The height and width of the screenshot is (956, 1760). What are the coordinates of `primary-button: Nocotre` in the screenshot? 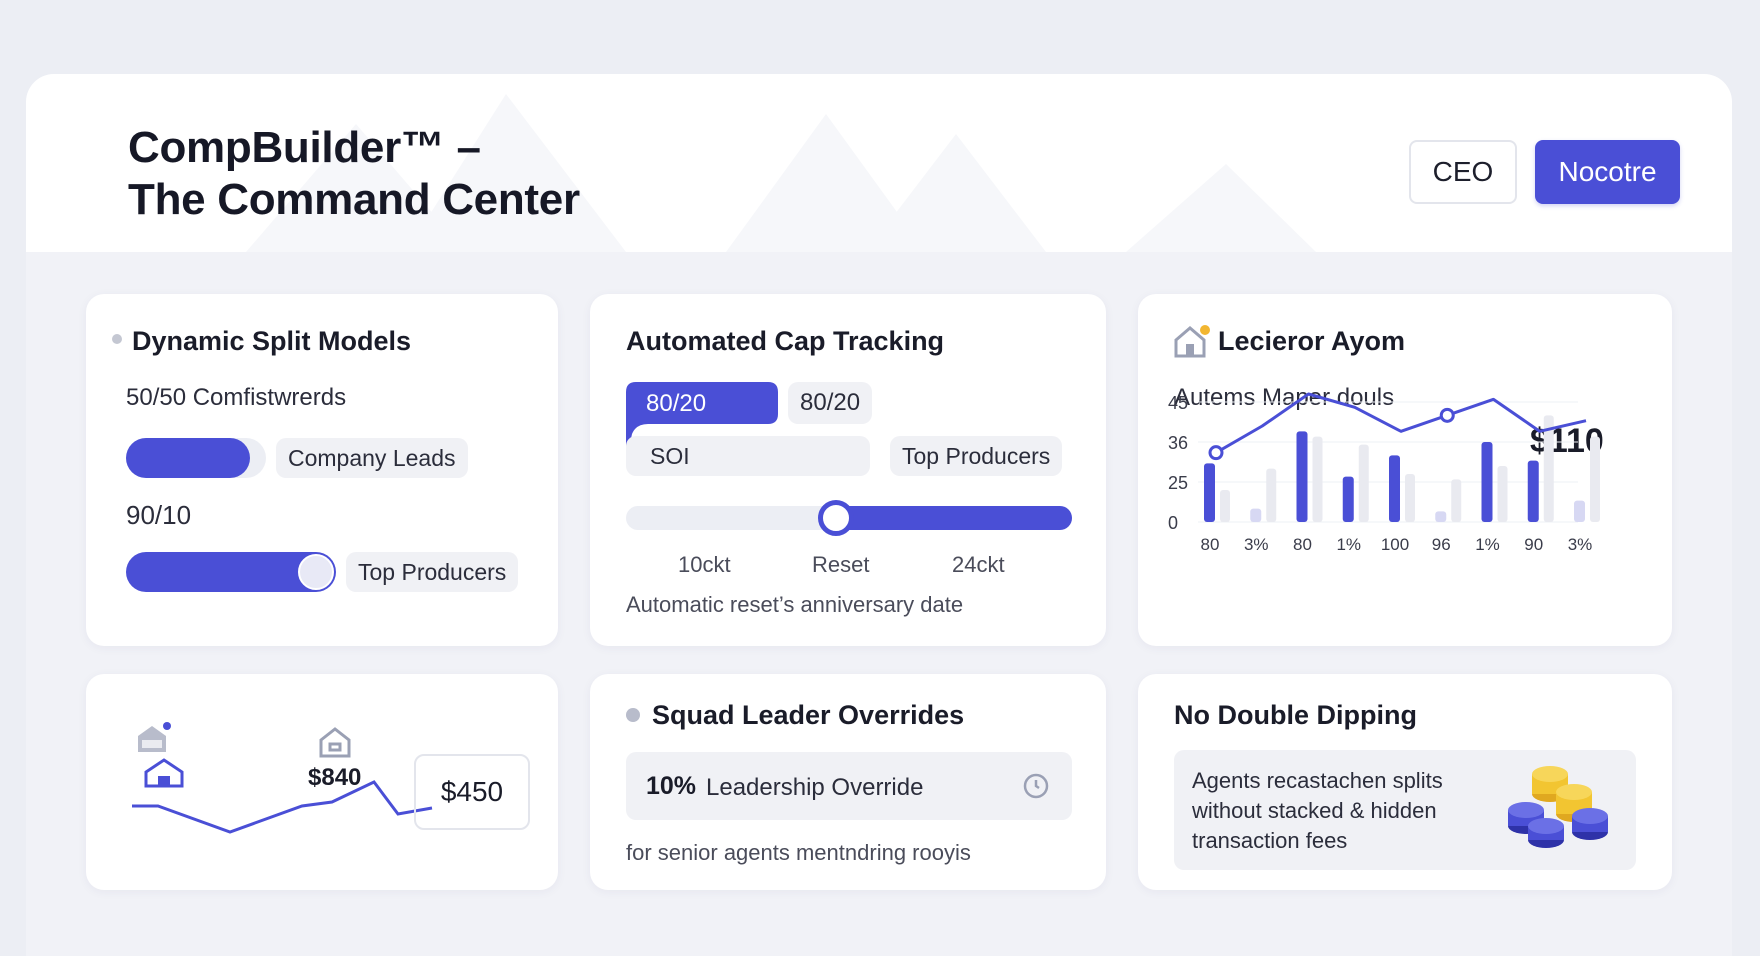 It's located at (1607, 172).